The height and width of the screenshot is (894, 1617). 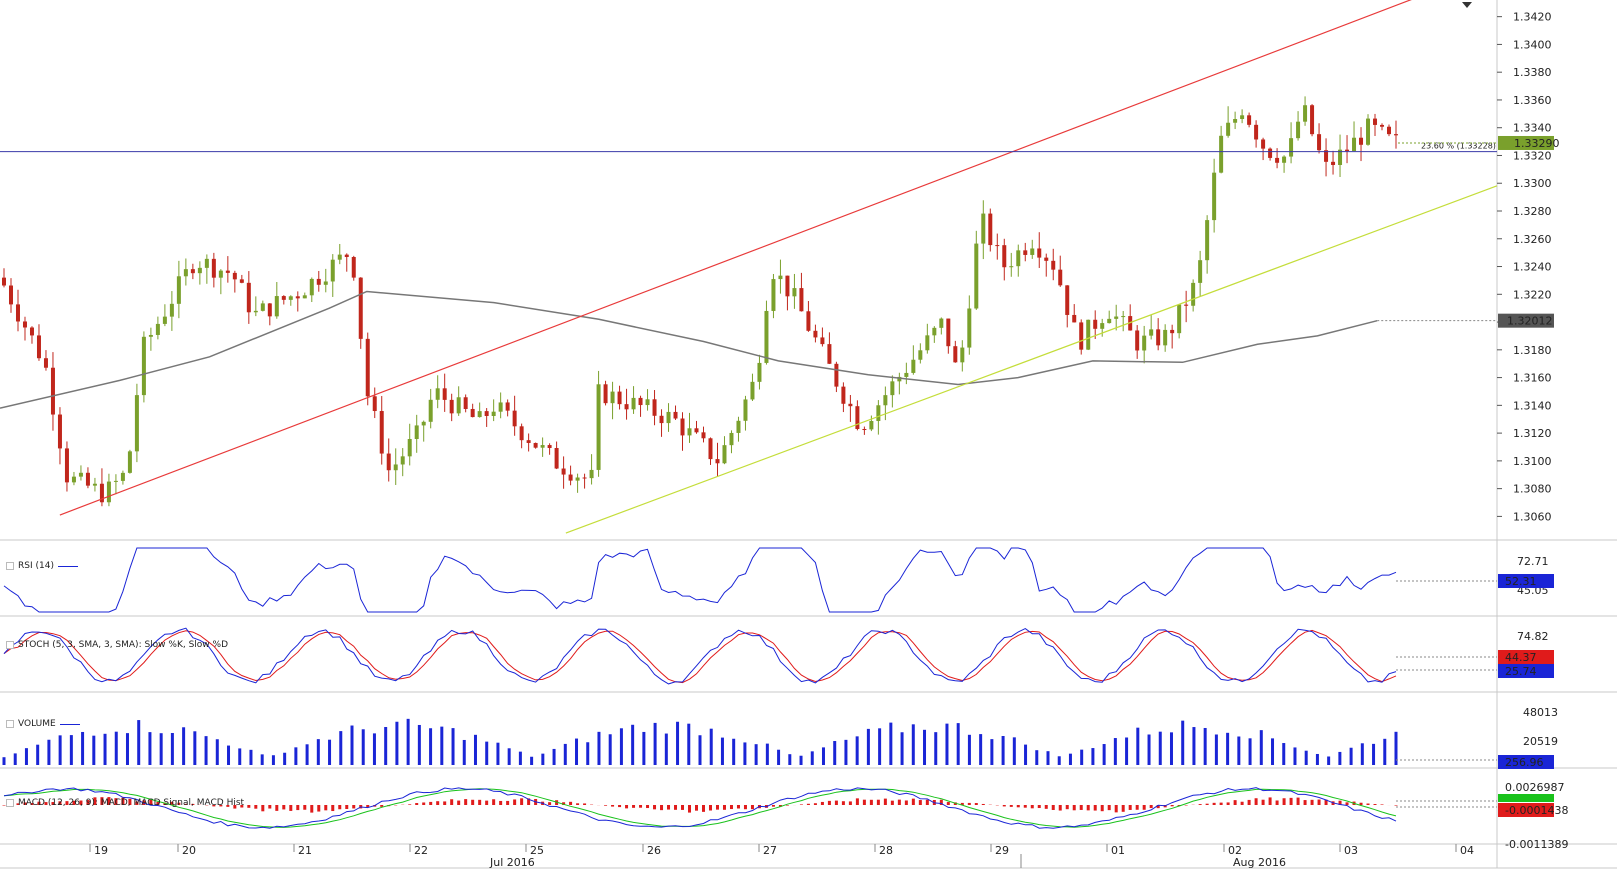 What do you see at coordinates (1002, 850) in the screenshot?
I see `day-label: 29` at bounding box center [1002, 850].